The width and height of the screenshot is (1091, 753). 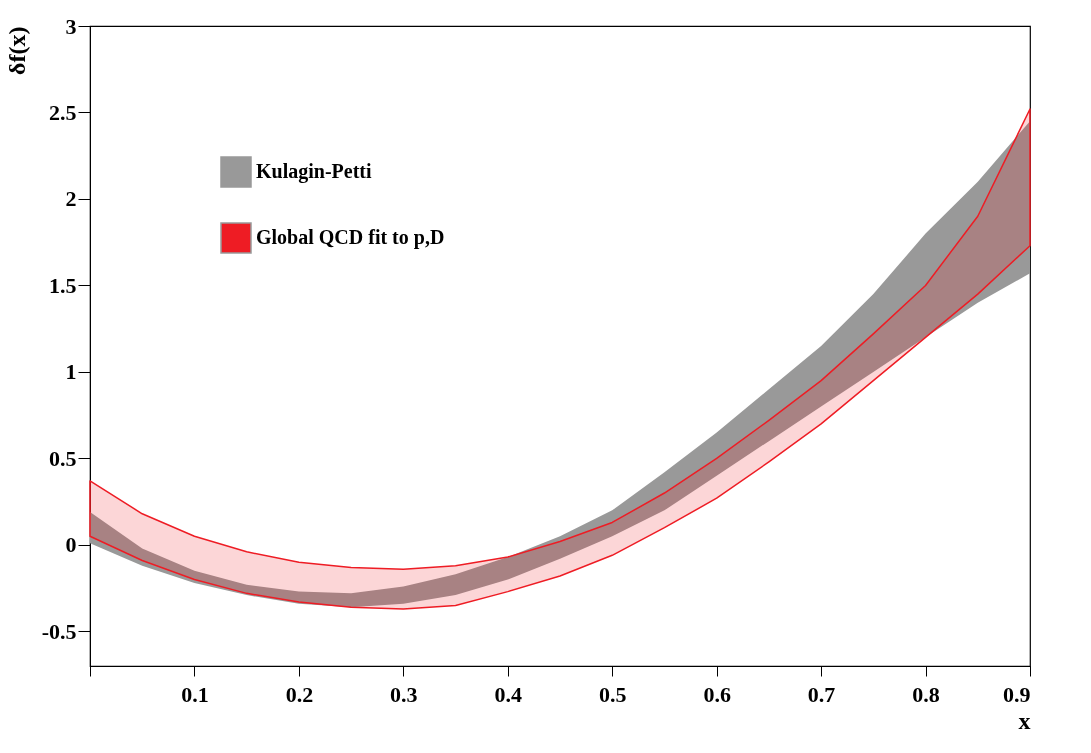 What do you see at coordinates (612, 694) in the screenshot?
I see `x-tick-label: 0.5` at bounding box center [612, 694].